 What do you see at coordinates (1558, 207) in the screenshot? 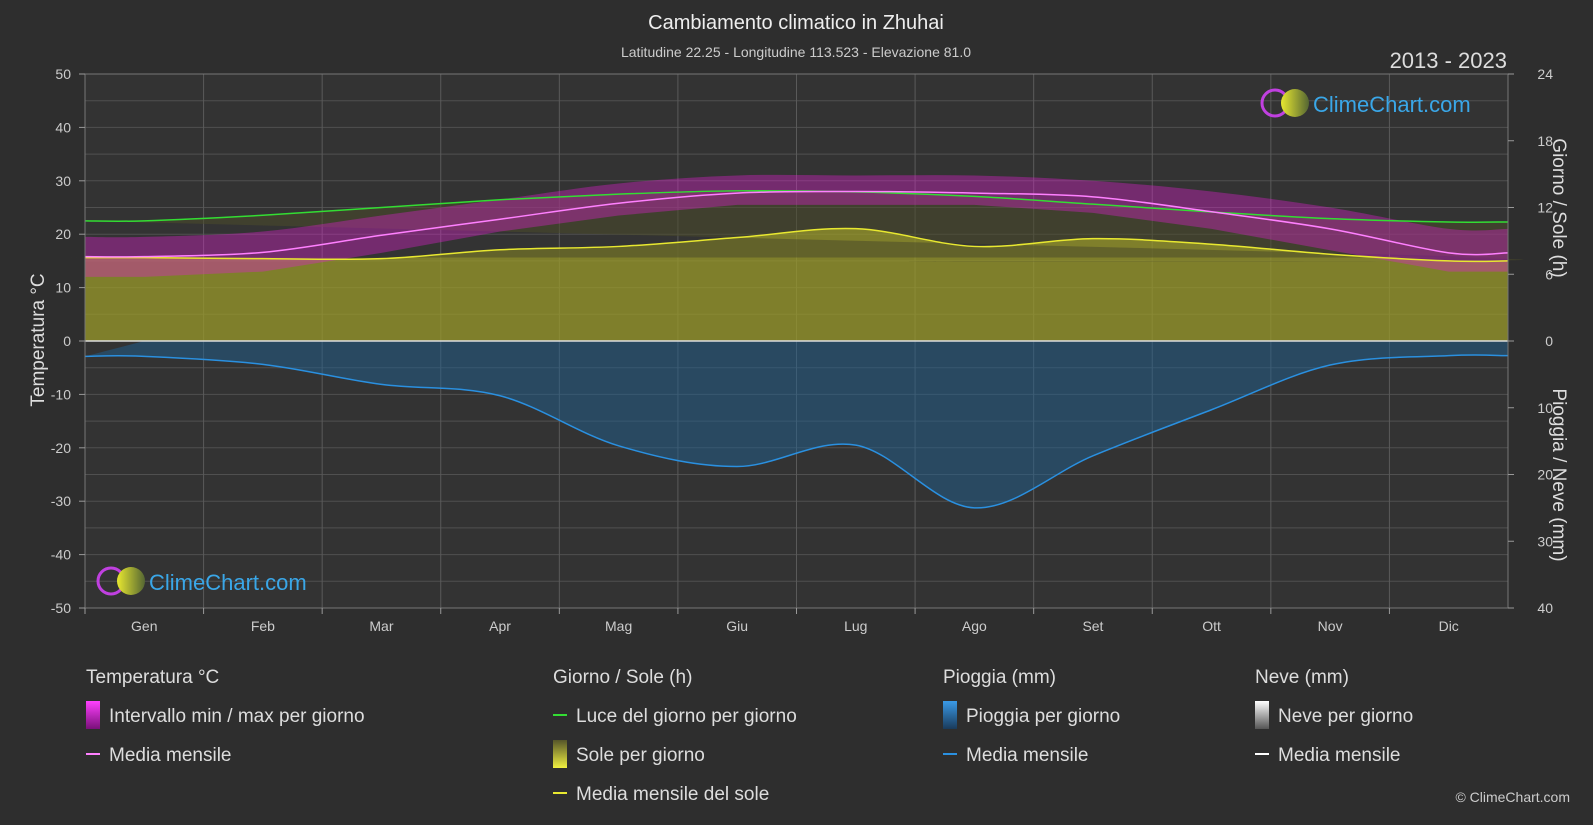
I see `right-top-axis-label: Giorno / Sole (h)` at bounding box center [1558, 207].